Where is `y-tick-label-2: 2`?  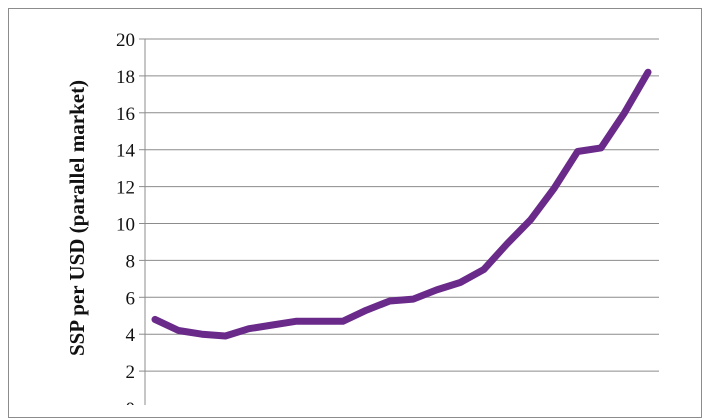 y-tick-label-2: 2 is located at coordinates (131, 372).